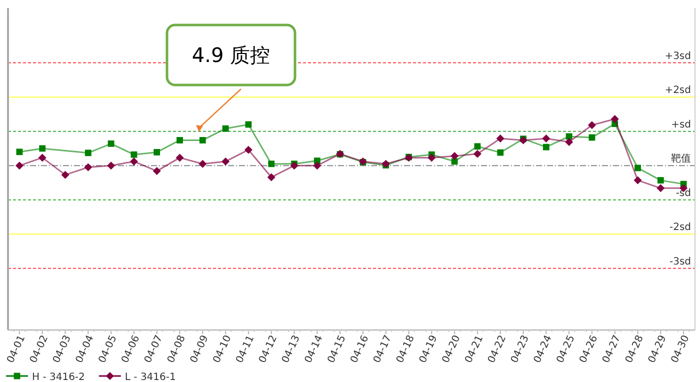  What do you see at coordinates (681, 158) in the screenshot?
I see `ref-line-label: 靶值` at bounding box center [681, 158].